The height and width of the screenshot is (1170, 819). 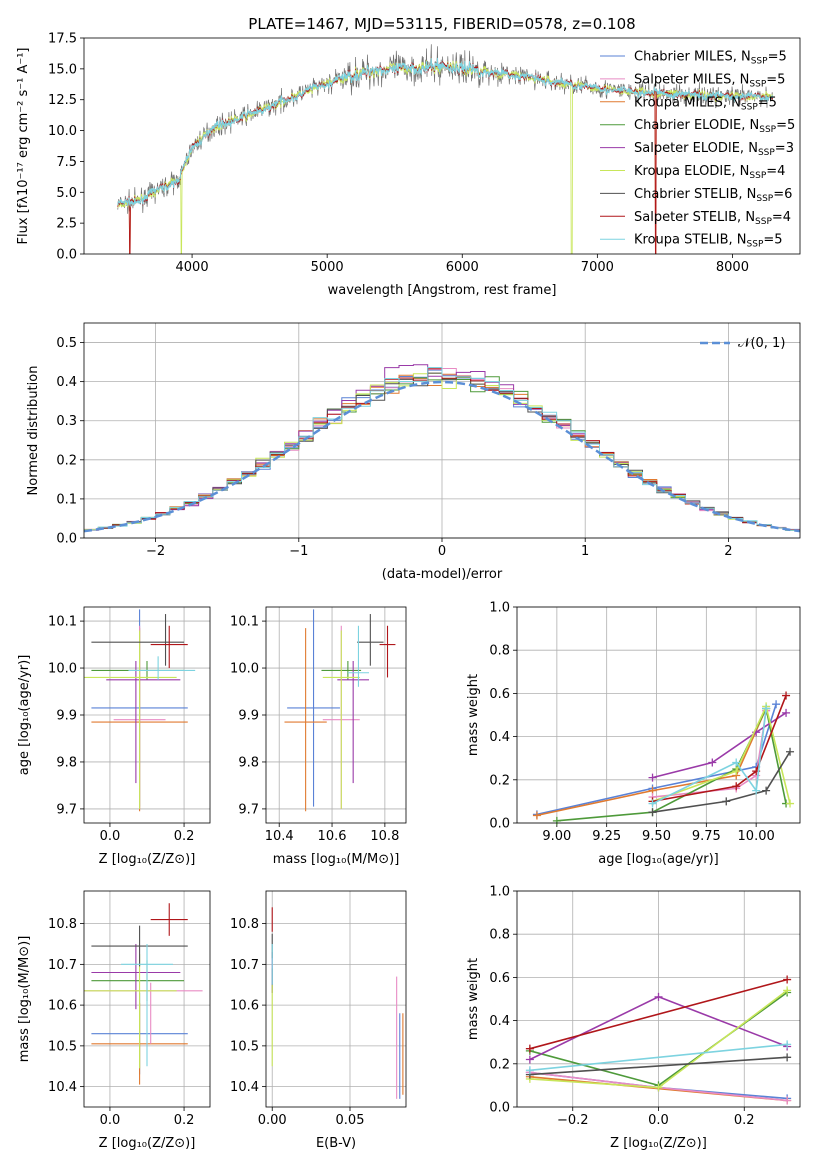 I want to click on y-axis-label: age [log₁₀(age/yr)], so click(x=24, y=715).